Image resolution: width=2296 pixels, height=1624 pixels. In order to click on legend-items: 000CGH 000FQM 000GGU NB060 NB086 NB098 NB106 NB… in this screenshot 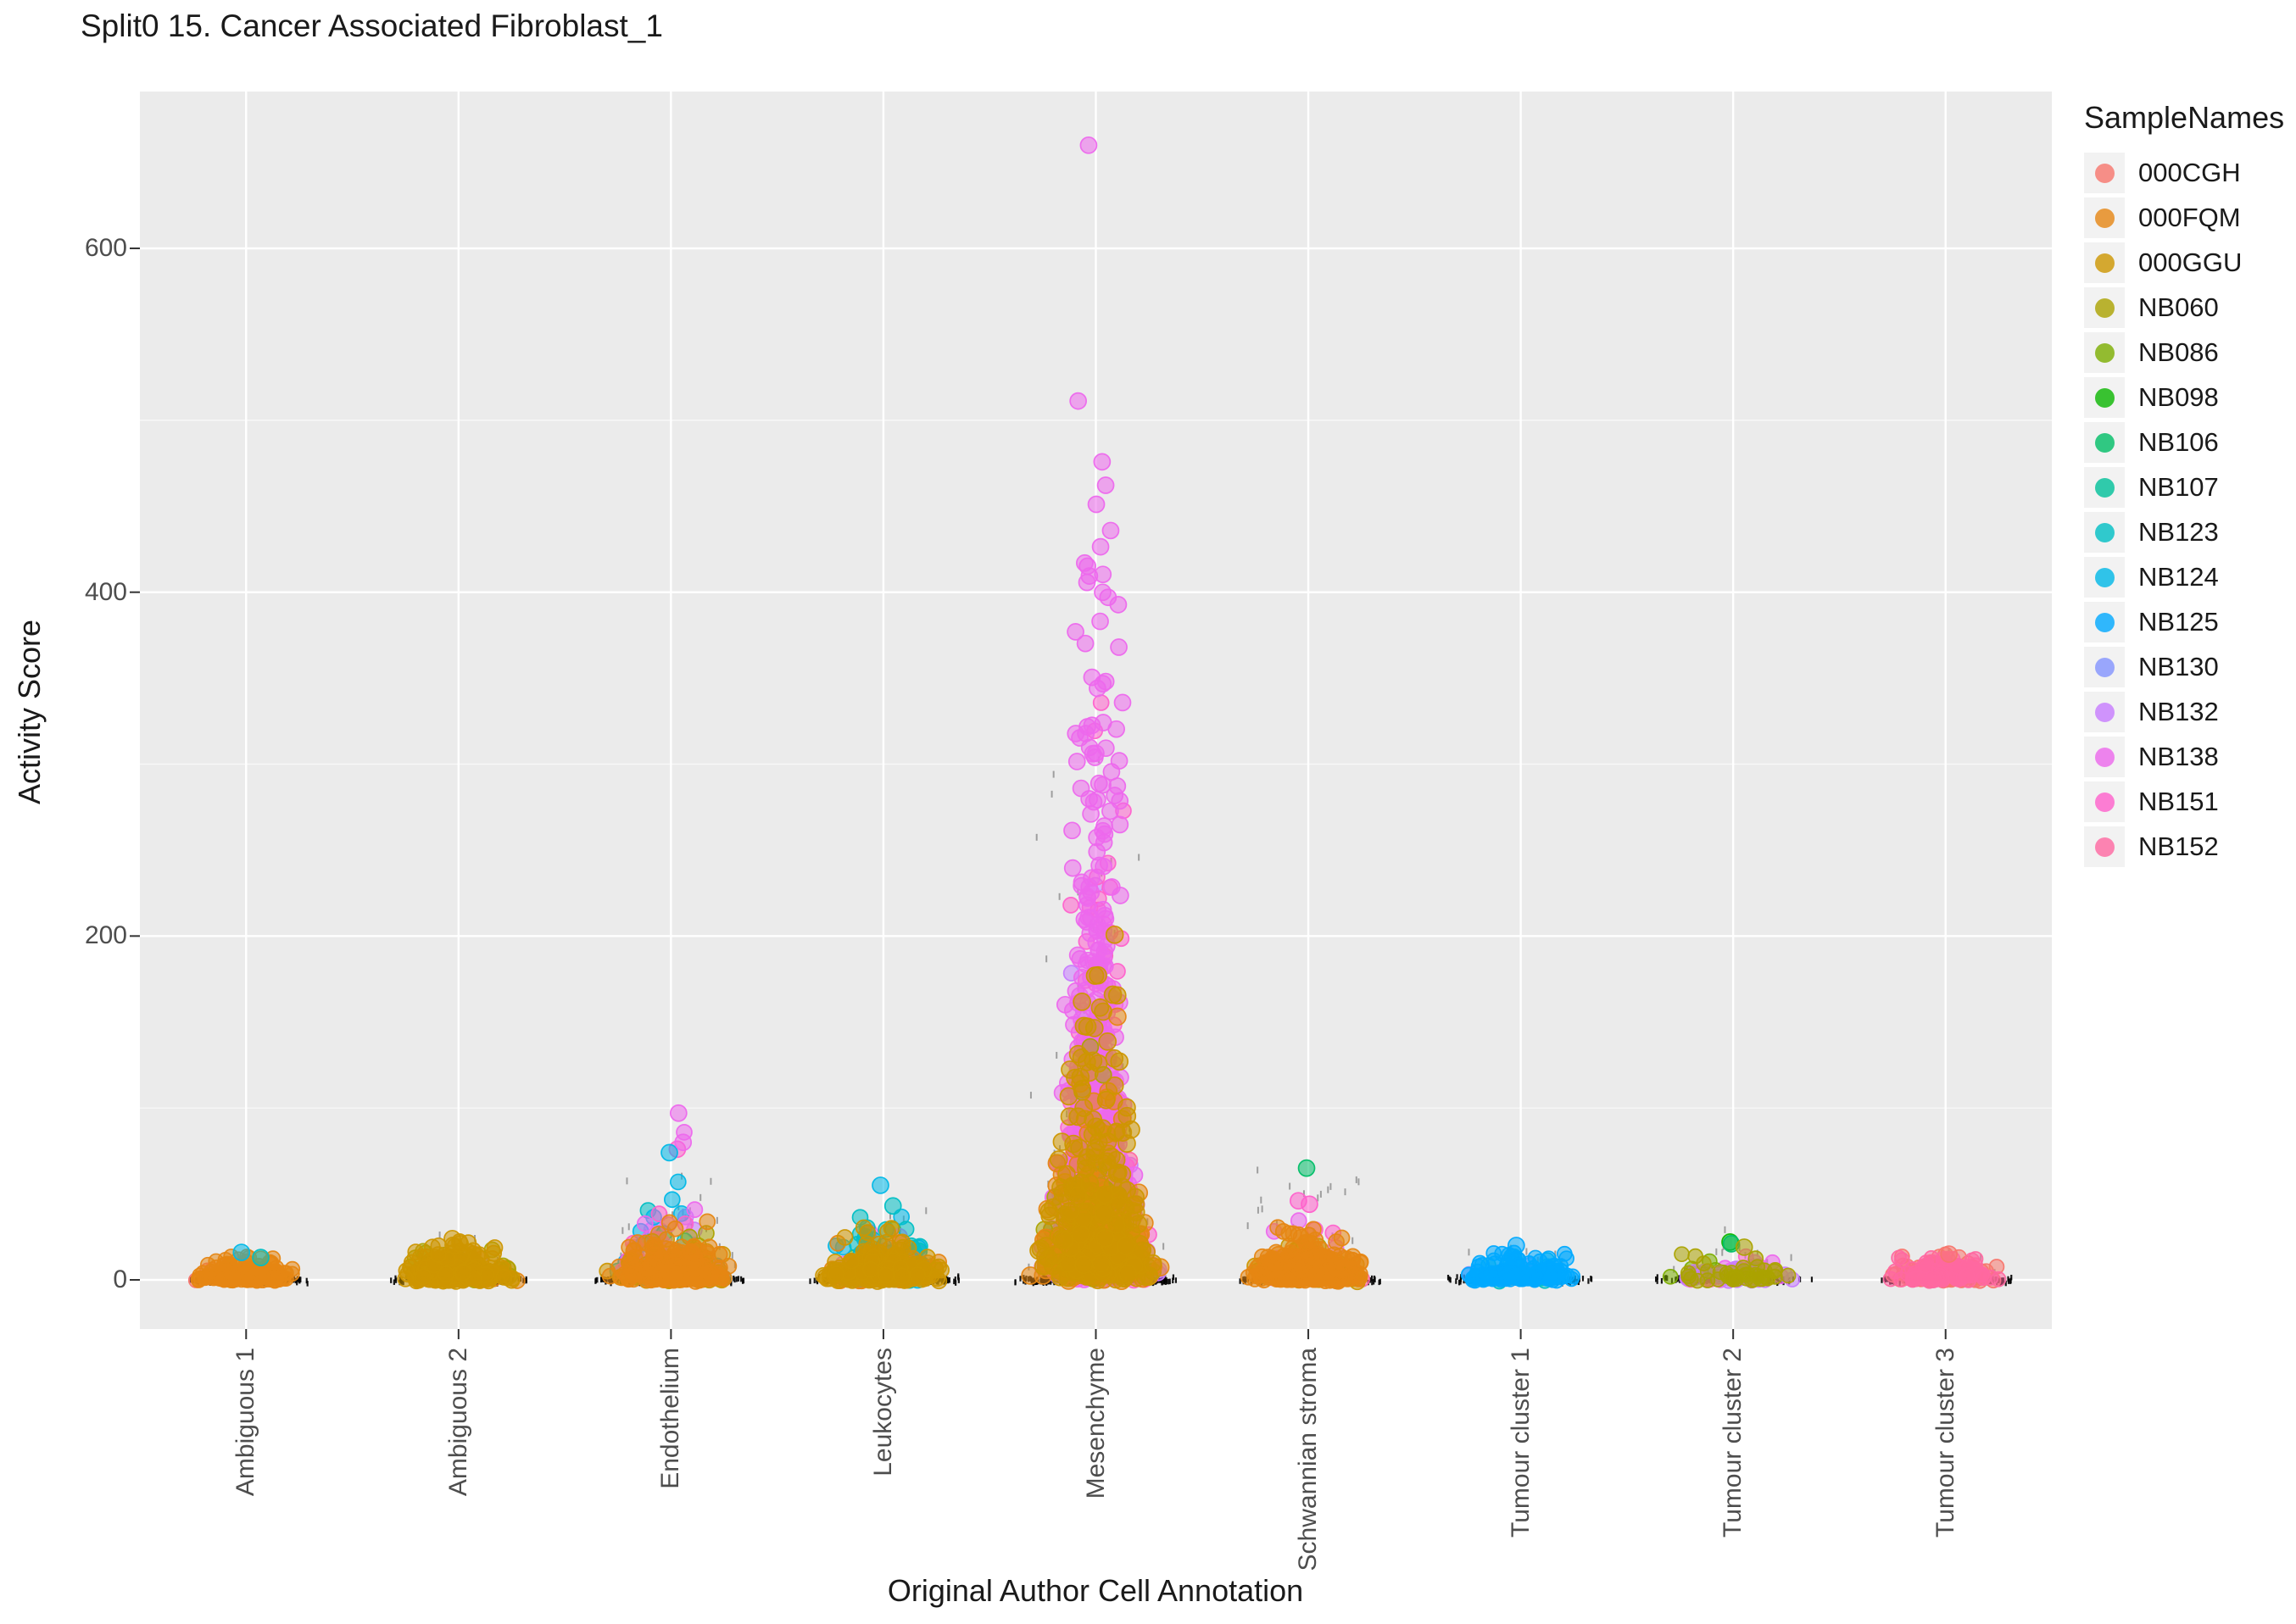, I will do `click(2184, 510)`.